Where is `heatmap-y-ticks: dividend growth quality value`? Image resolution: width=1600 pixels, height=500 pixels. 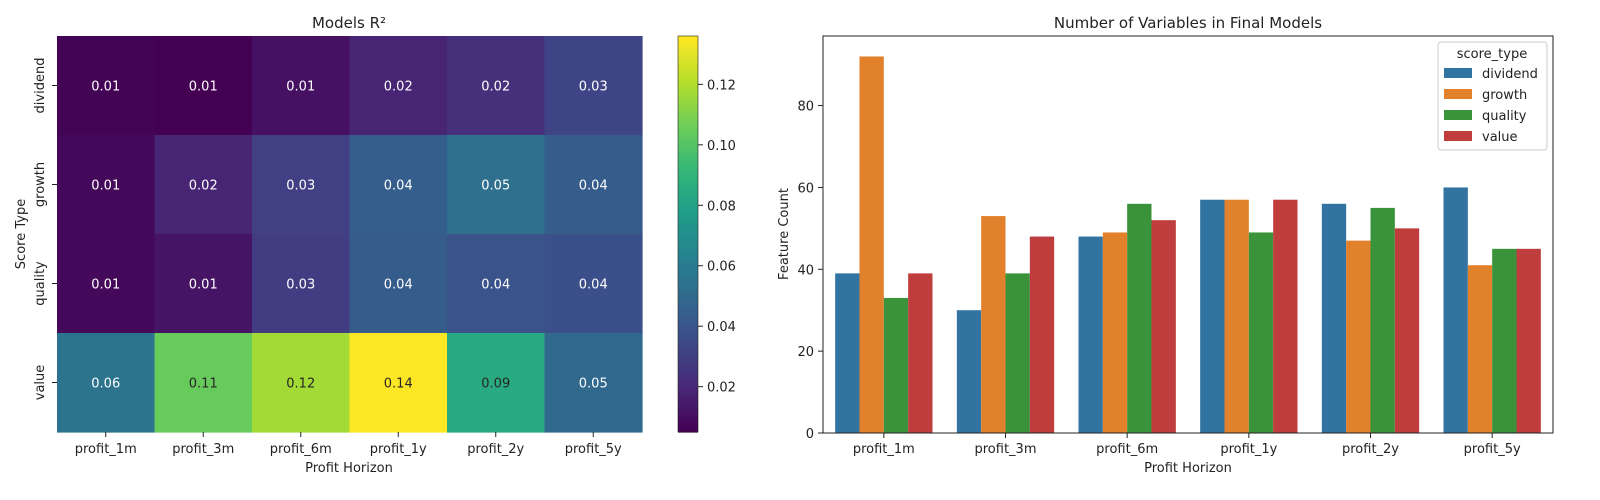
heatmap-y-ticks: dividend growth quality value is located at coordinates (45, 229).